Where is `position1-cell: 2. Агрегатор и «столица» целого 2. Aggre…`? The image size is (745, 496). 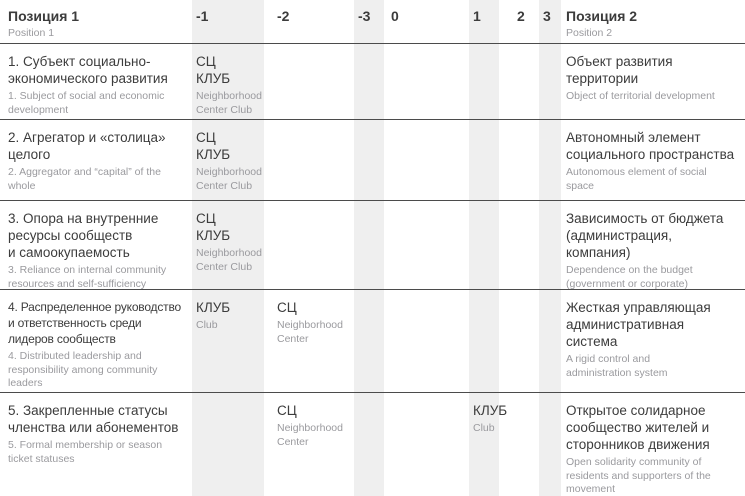
position1-cell: 2. Агрегатор и «столица» целого 2. Aggre… is located at coordinates (96, 160).